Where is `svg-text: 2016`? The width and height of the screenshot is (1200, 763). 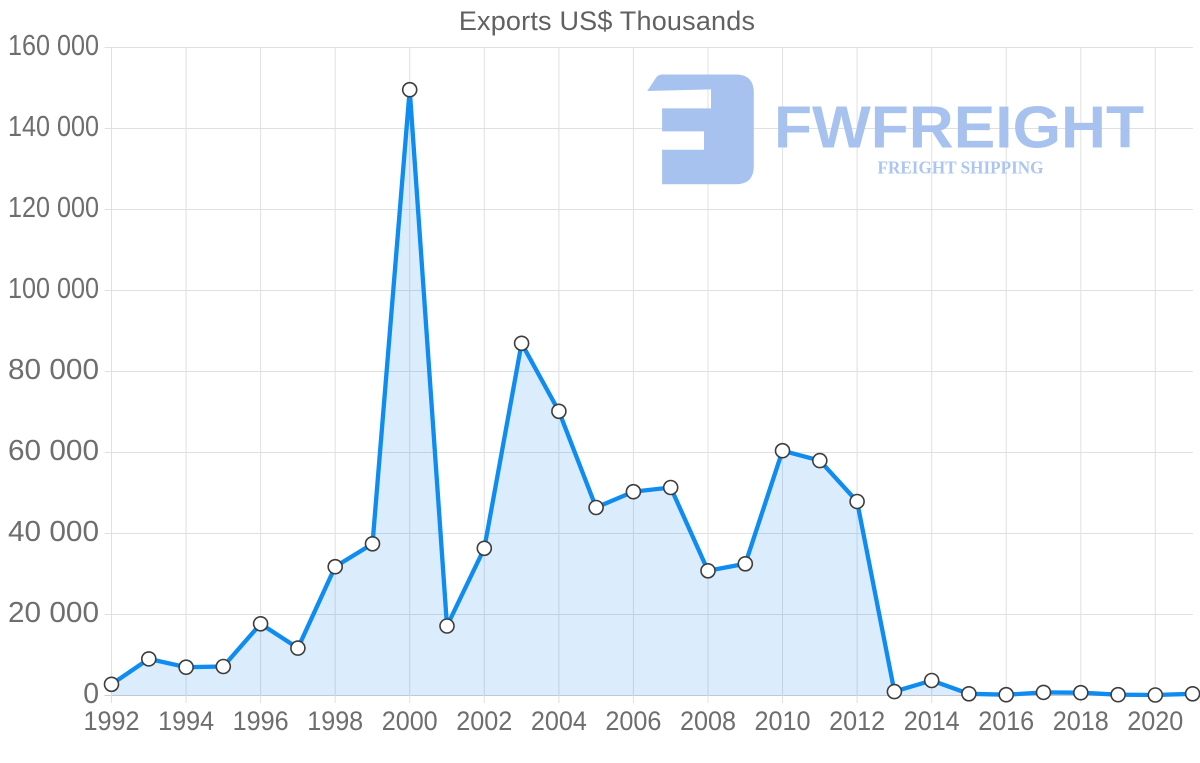 svg-text: 2016 is located at coordinates (1006, 721).